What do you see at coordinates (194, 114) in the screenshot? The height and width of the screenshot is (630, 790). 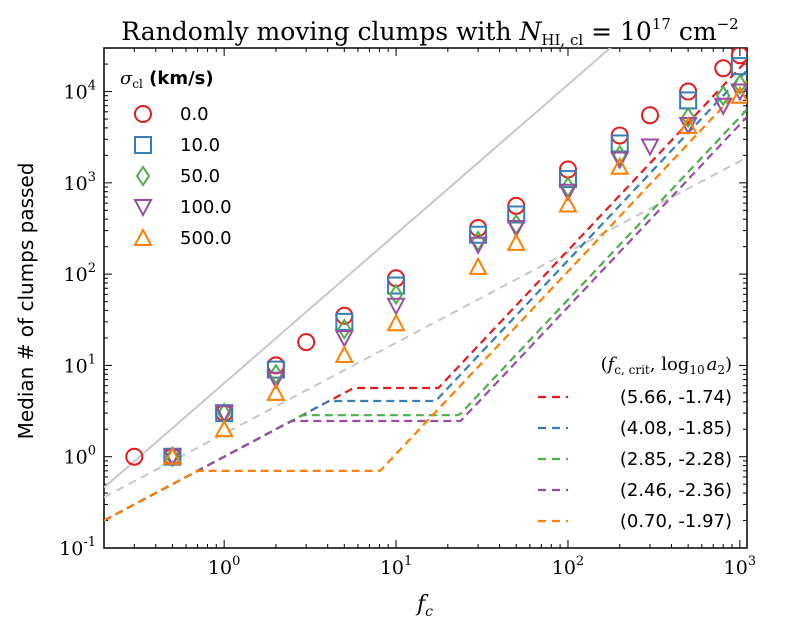 I see `legend-label: 0.0` at bounding box center [194, 114].